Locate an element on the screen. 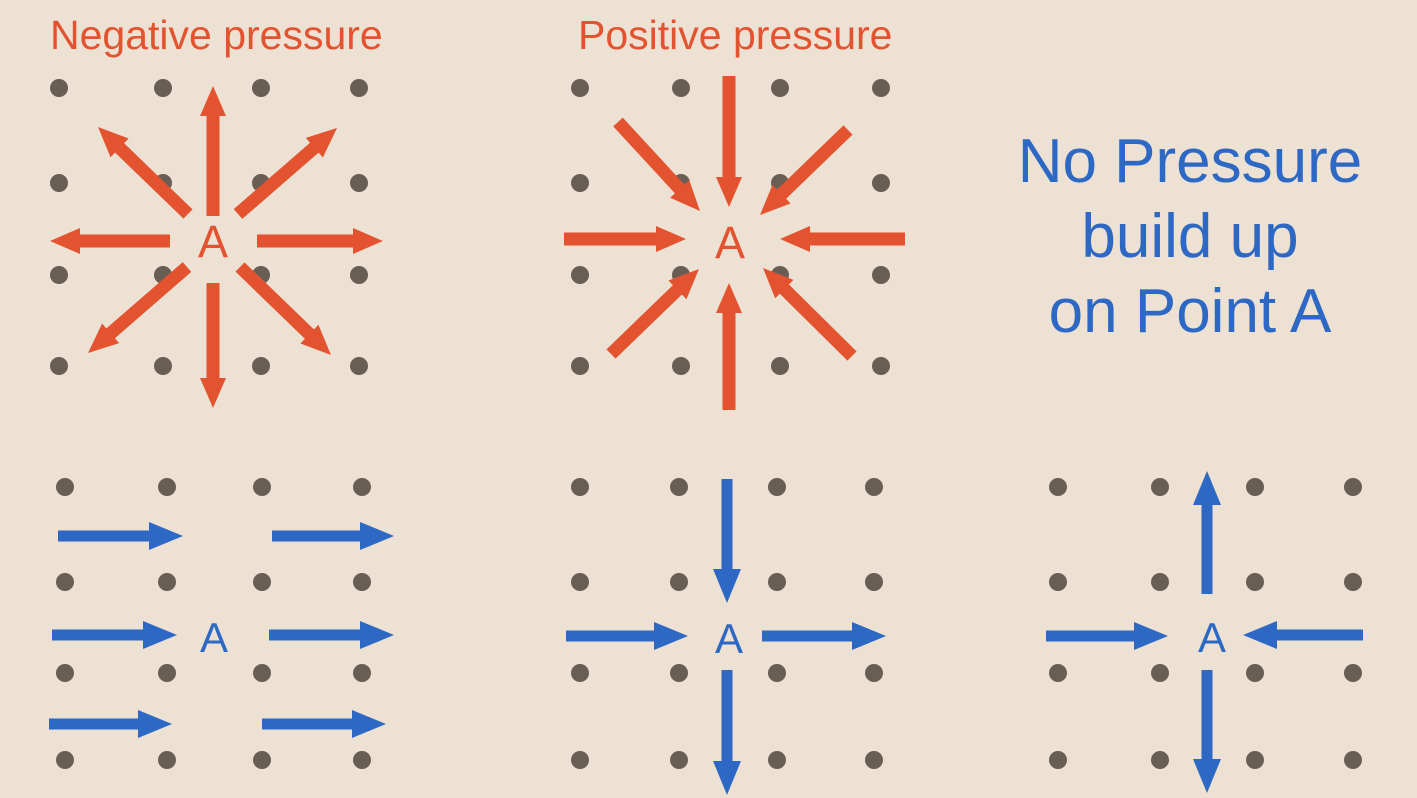 The image size is (1417, 798). panel-negative-pressure: A is located at coordinates (216, 243).